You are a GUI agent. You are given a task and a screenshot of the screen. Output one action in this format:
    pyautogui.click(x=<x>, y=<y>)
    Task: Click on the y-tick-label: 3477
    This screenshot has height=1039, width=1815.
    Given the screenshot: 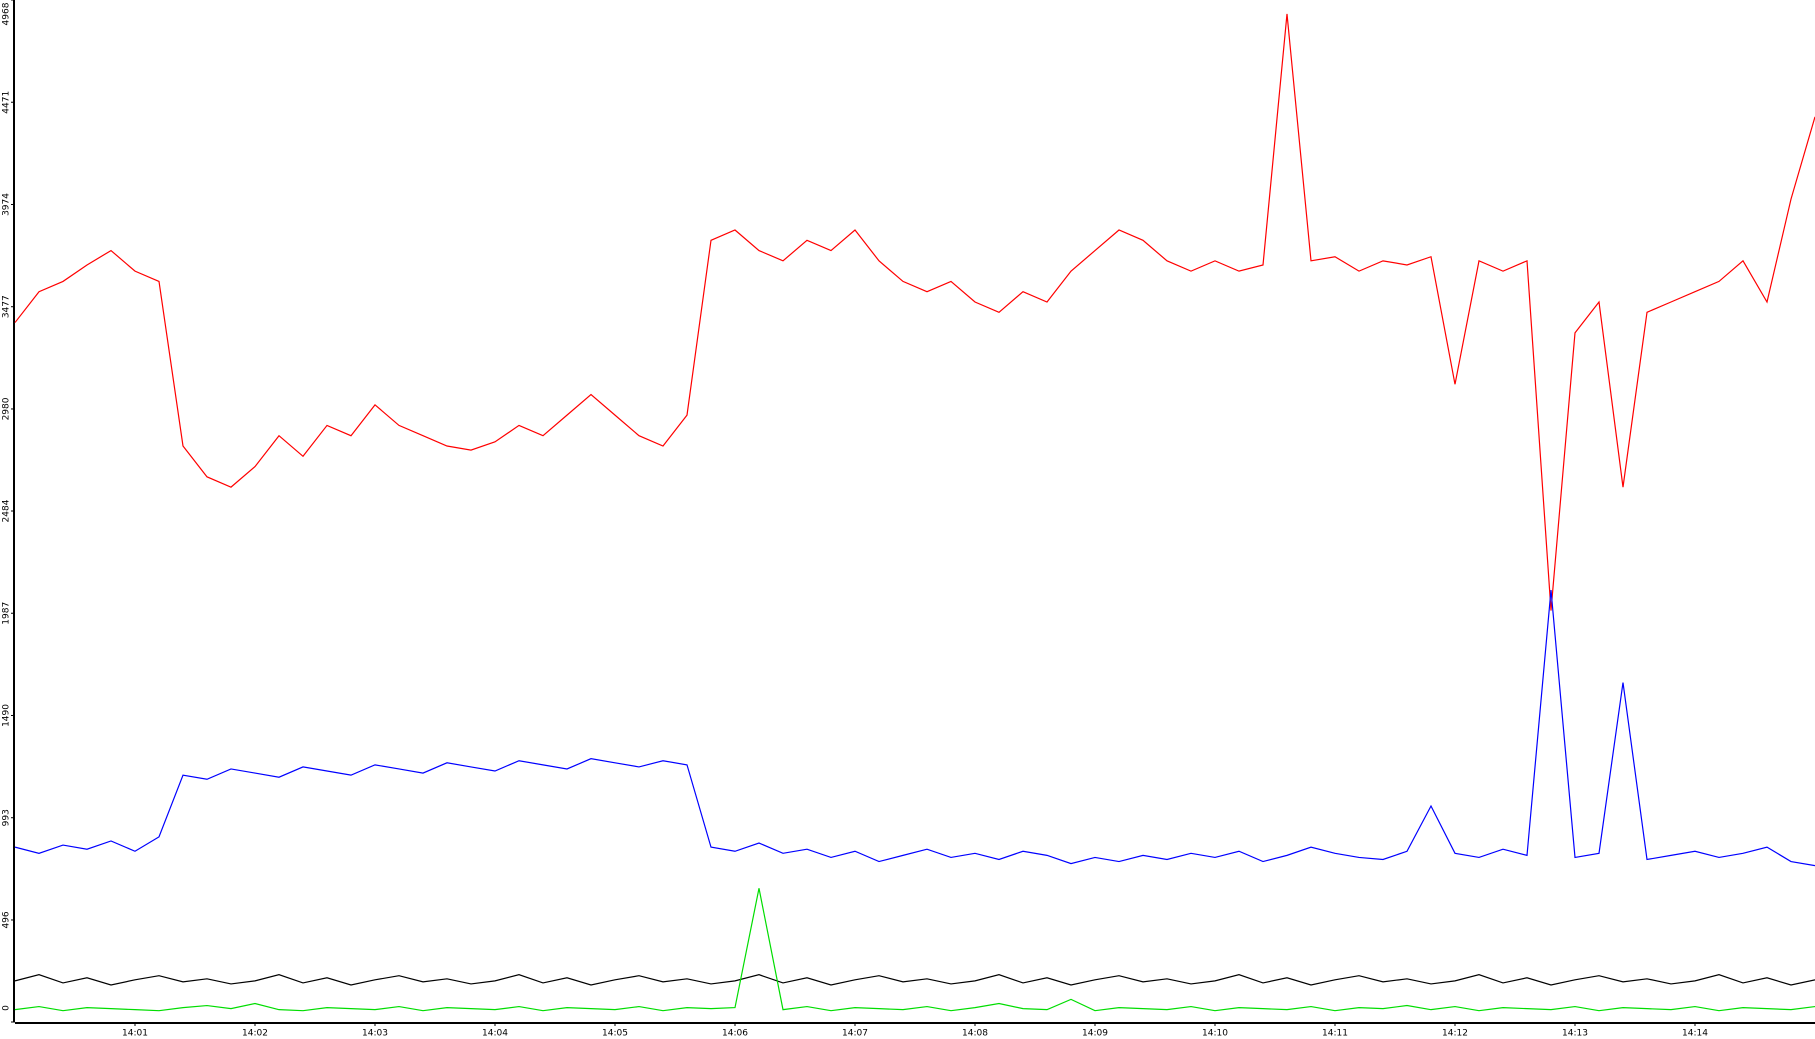 What is the action you would take?
    pyautogui.click(x=7, y=306)
    